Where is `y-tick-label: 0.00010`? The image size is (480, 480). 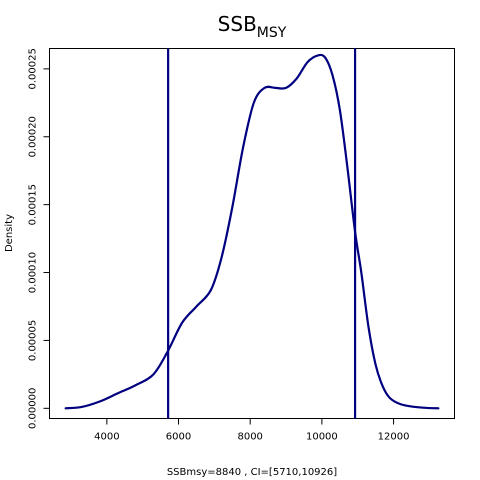 y-tick-label: 0.00010 is located at coordinates (33, 272).